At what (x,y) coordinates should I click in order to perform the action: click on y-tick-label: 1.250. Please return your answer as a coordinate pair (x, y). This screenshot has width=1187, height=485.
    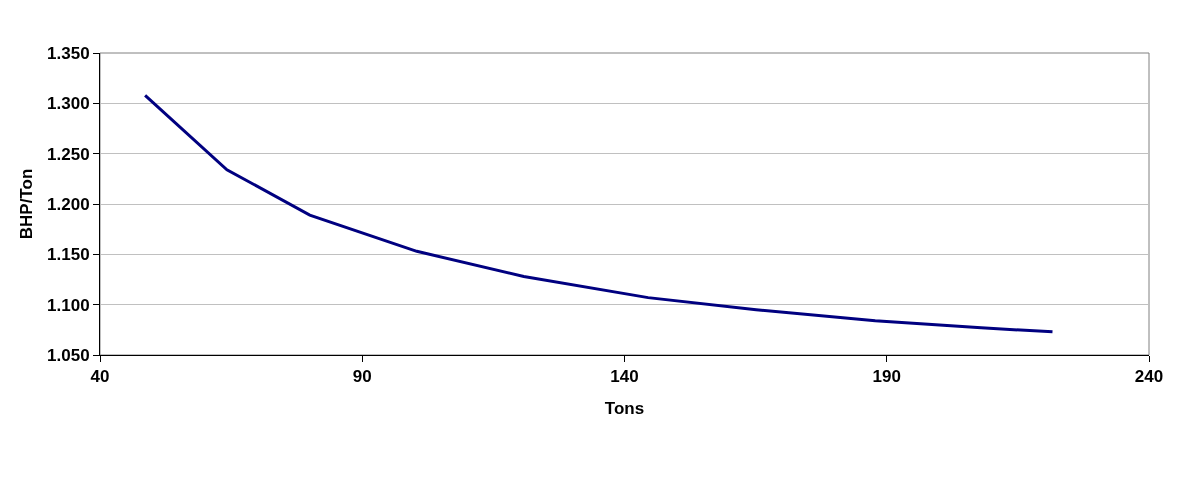
    Looking at the image, I should click on (68, 154).